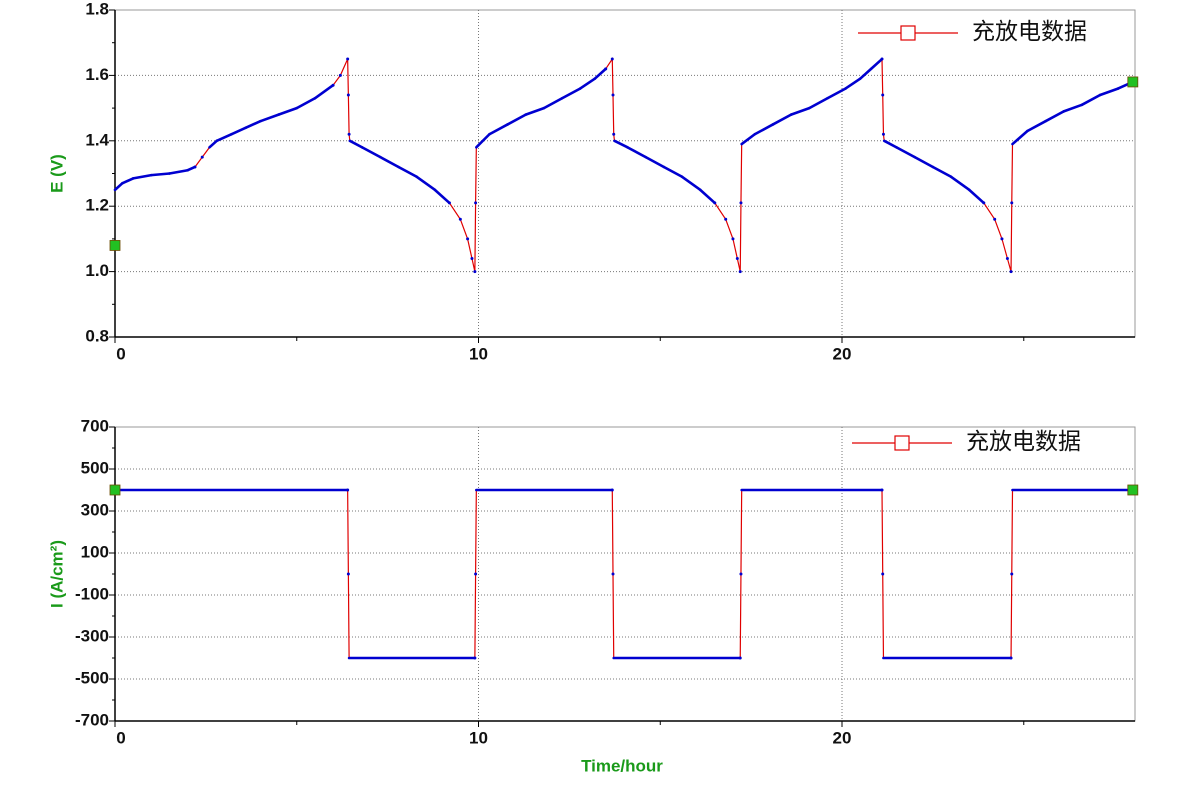 Image resolution: width=1201 pixels, height=801 pixels. Describe the element at coordinates (56, 574) in the screenshot. I see `y-axis-label: I (A/cm²)` at that location.